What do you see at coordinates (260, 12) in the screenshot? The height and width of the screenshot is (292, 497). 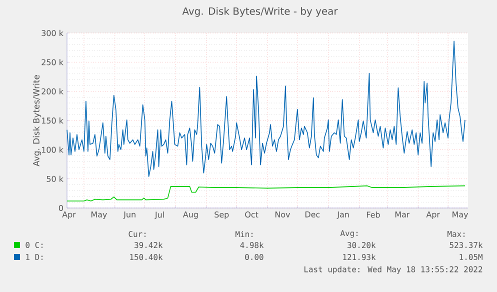 I see `chart-title: Avg. Disk Bytes/Write - by year` at bounding box center [260, 12].